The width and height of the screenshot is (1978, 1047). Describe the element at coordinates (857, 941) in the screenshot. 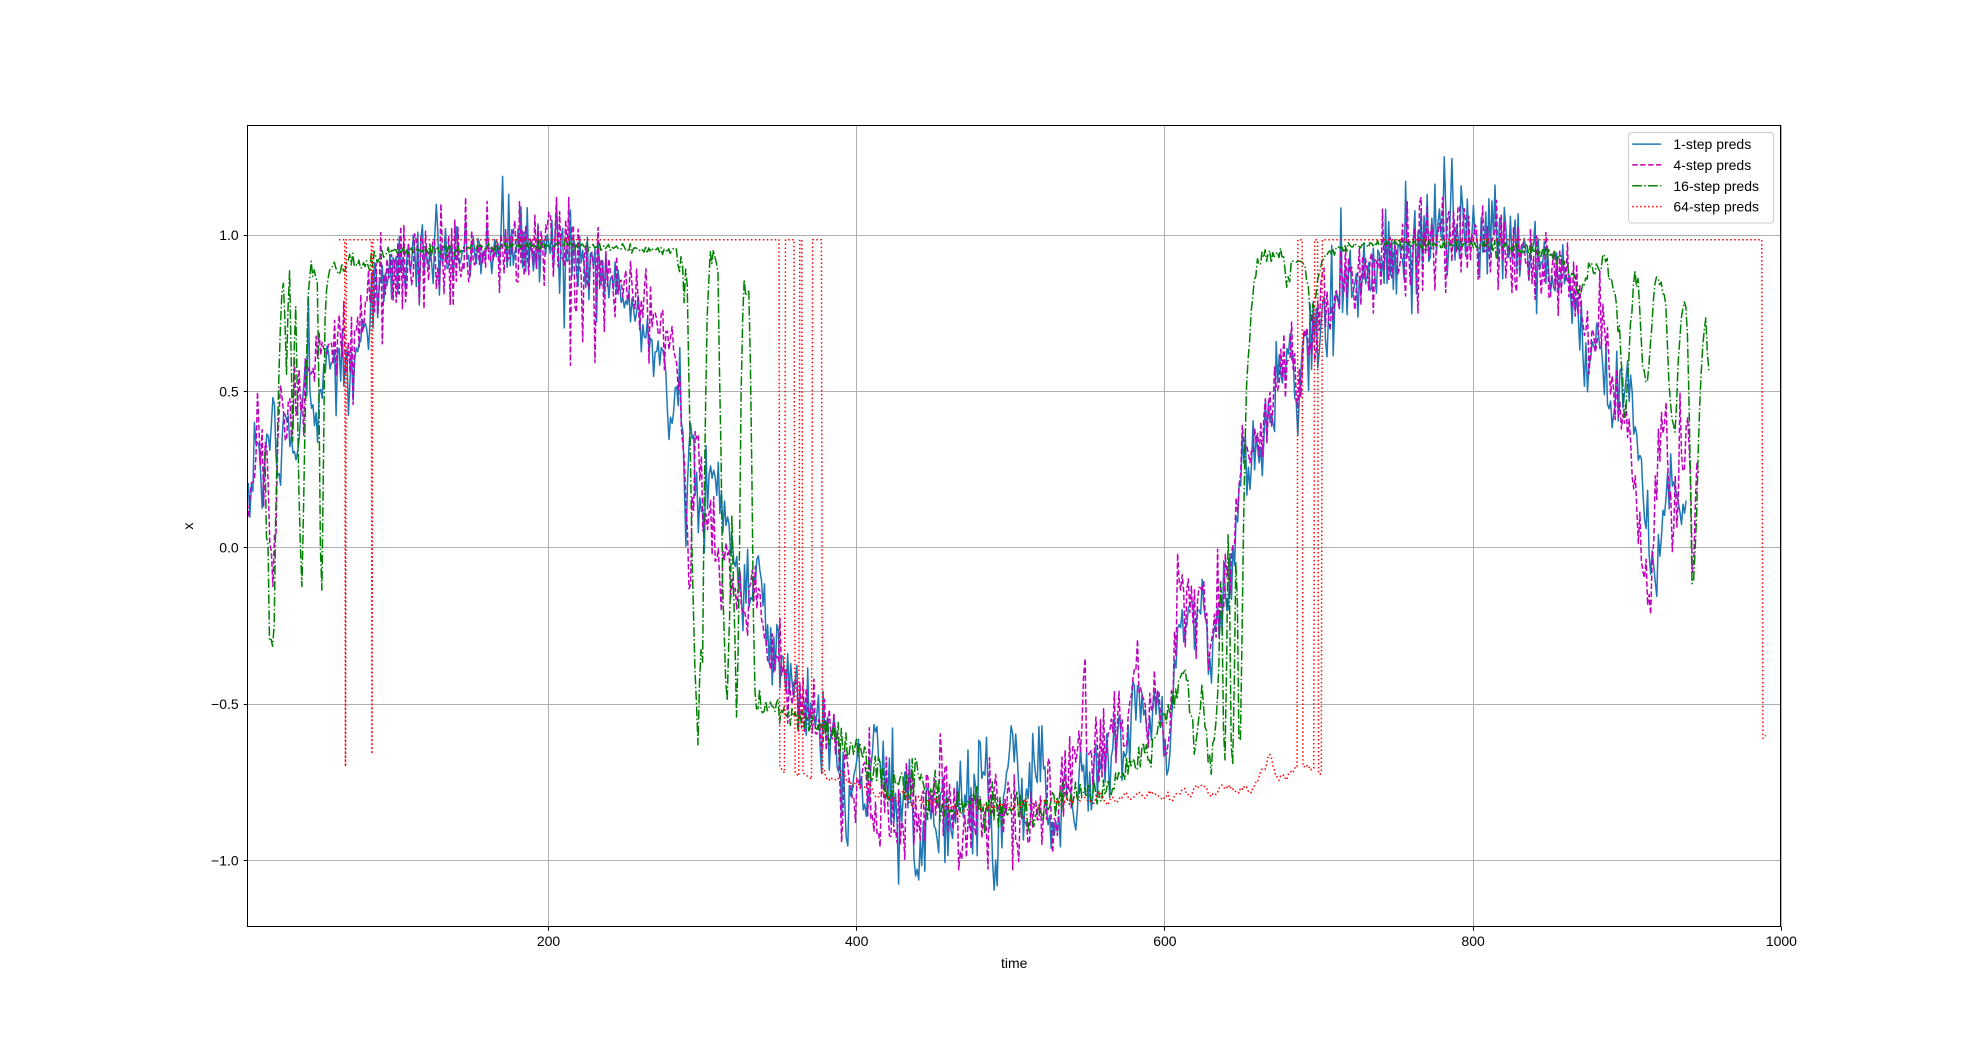

I see `svg-text: 400` at that location.